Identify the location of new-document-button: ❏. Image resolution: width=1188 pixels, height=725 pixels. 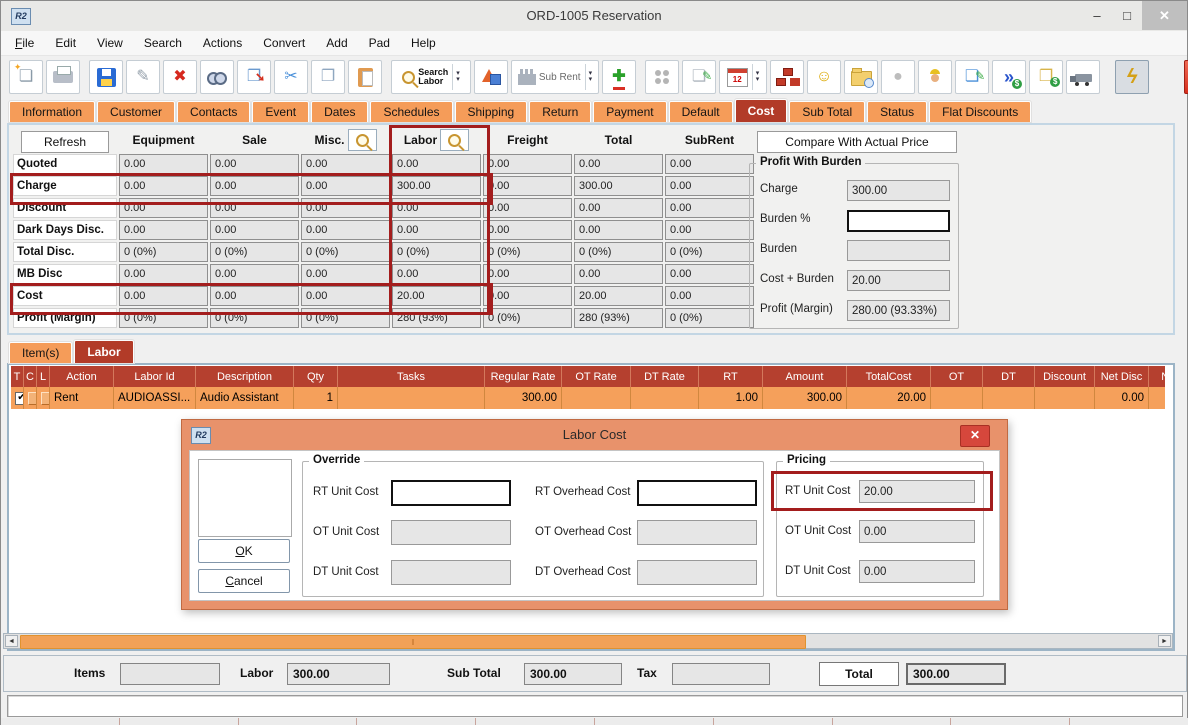
(26, 77).